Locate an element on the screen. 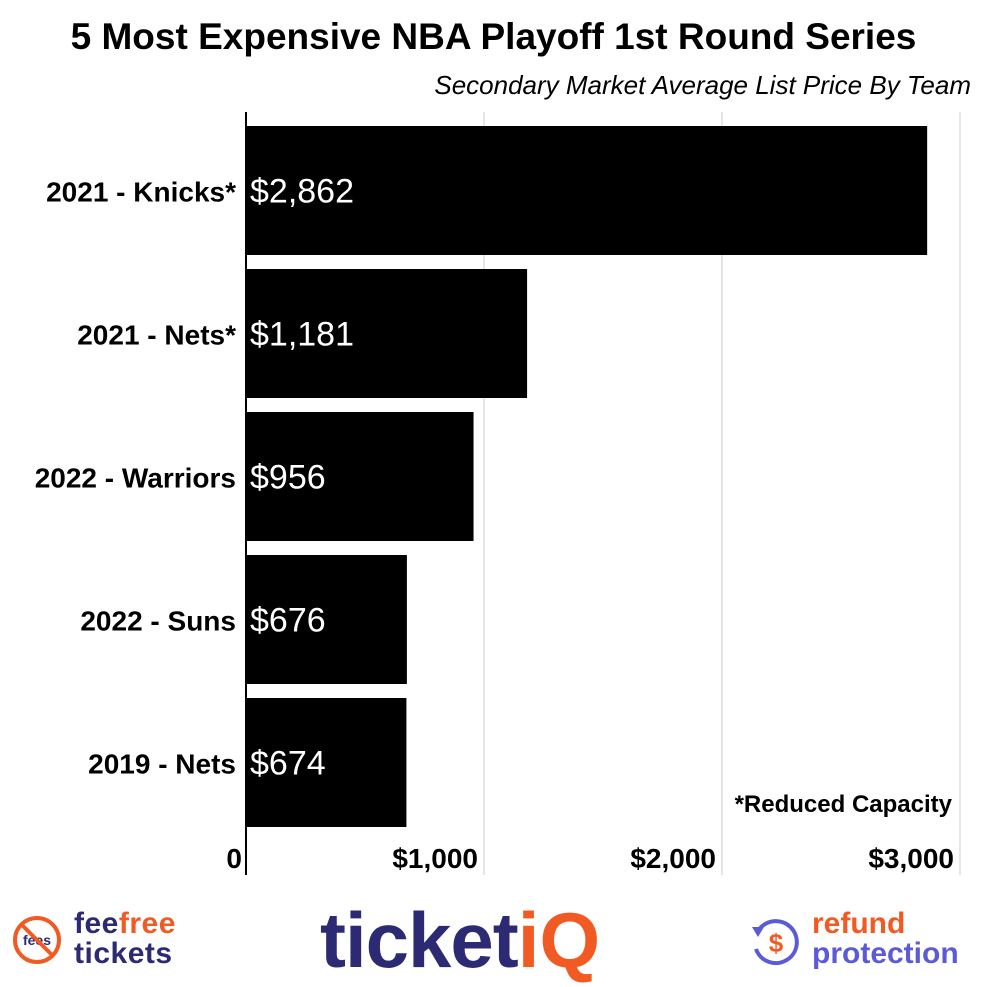  x-tick-label: $3,000 is located at coordinates (911, 858).